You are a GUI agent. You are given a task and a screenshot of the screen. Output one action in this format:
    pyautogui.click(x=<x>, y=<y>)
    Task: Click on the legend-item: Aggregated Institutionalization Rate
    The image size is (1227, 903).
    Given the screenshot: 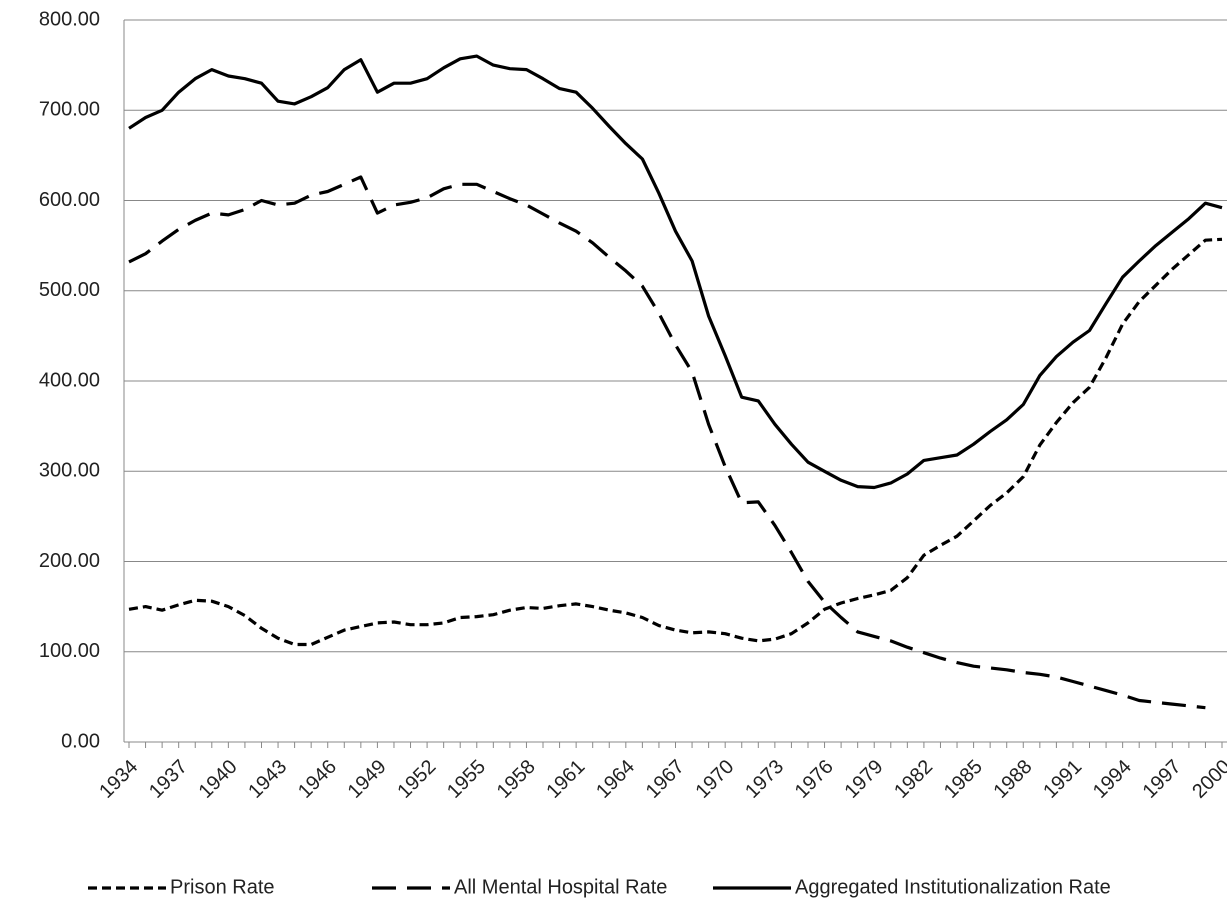 What is the action you would take?
    pyautogui.click(x=912, y=887)
    